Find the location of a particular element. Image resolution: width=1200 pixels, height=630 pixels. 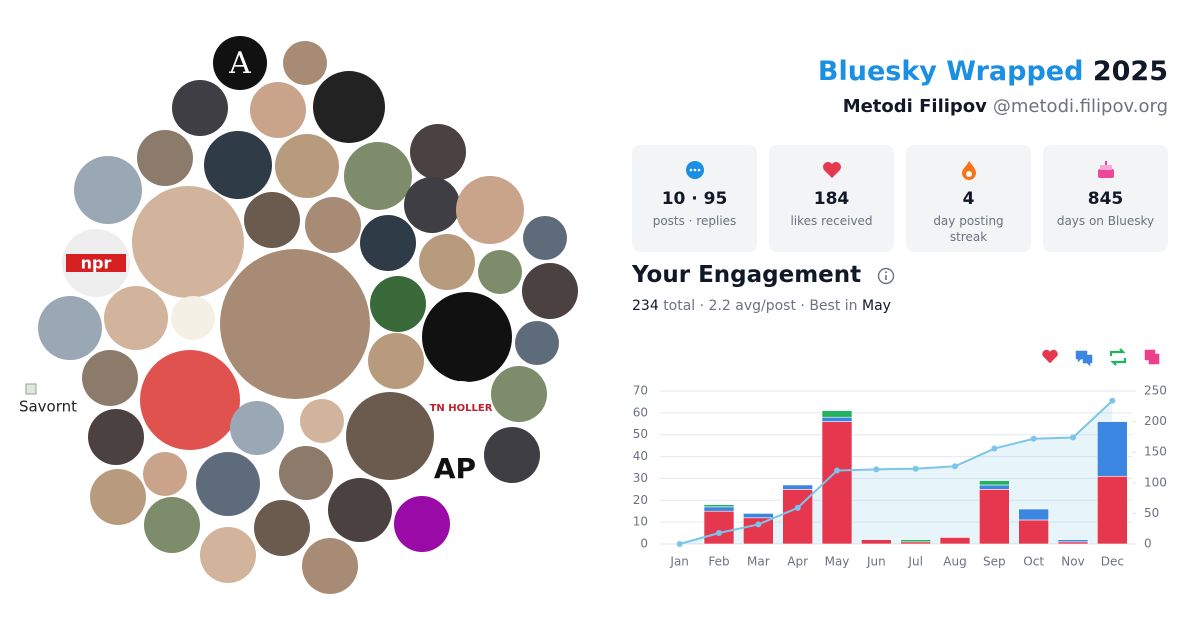

x-tick-label: Apr is located at coordinates (797, 562).